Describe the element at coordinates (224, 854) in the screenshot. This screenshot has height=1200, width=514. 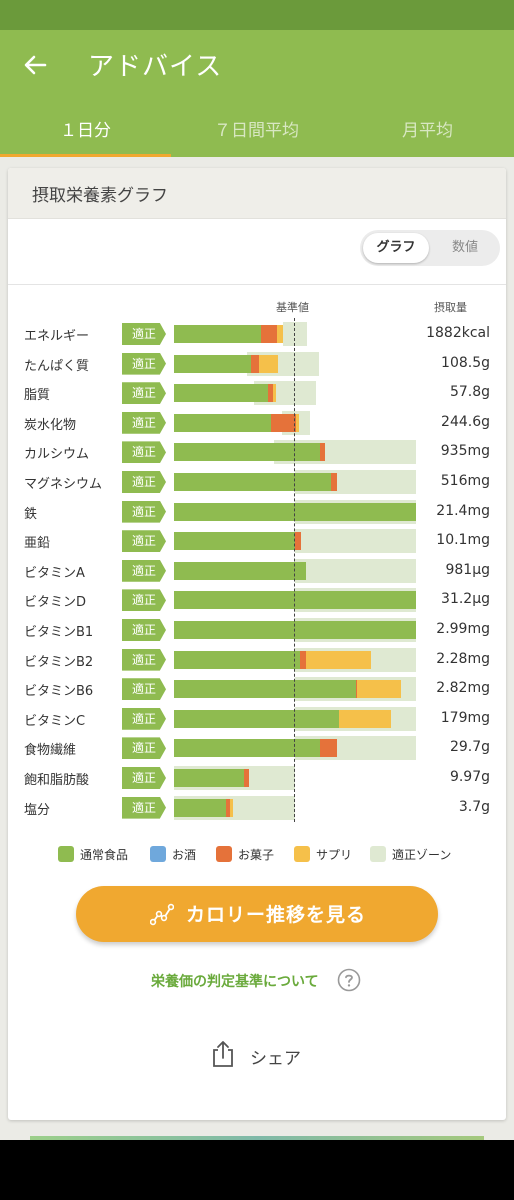
I see `legend-swatch-snack` at that location.